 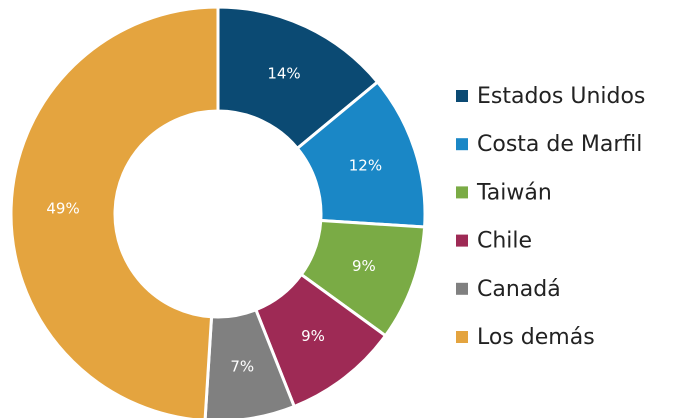 I want to click on legend-label: Costa de Marfil, so click(x=559, y=144).